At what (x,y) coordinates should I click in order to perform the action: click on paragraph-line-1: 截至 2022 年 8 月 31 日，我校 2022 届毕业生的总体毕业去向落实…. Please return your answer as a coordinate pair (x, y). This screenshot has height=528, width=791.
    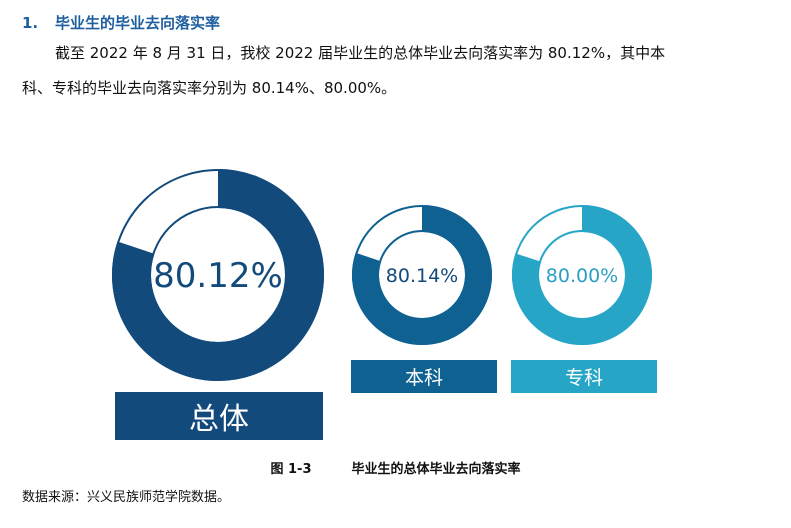
    Looking at the image, I should click on (360, 53).